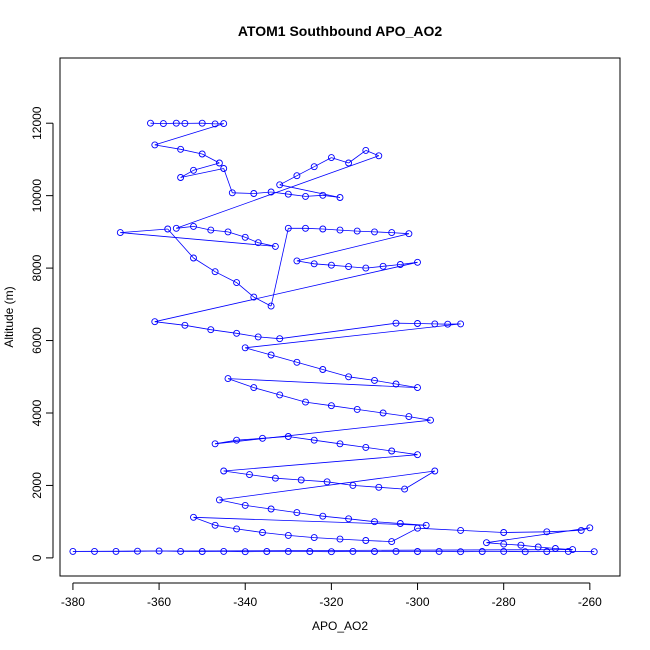 The image size is (650, 650). I want to click on y-tick-label: 4000, so click(37, 412).